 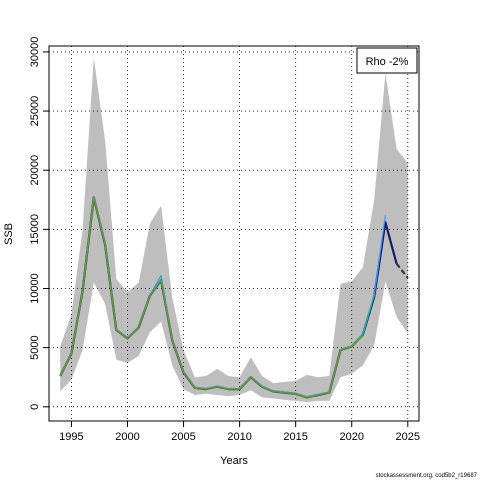 I want to click on x-tick-label-1995: 1995, so click(x=71, y=437).